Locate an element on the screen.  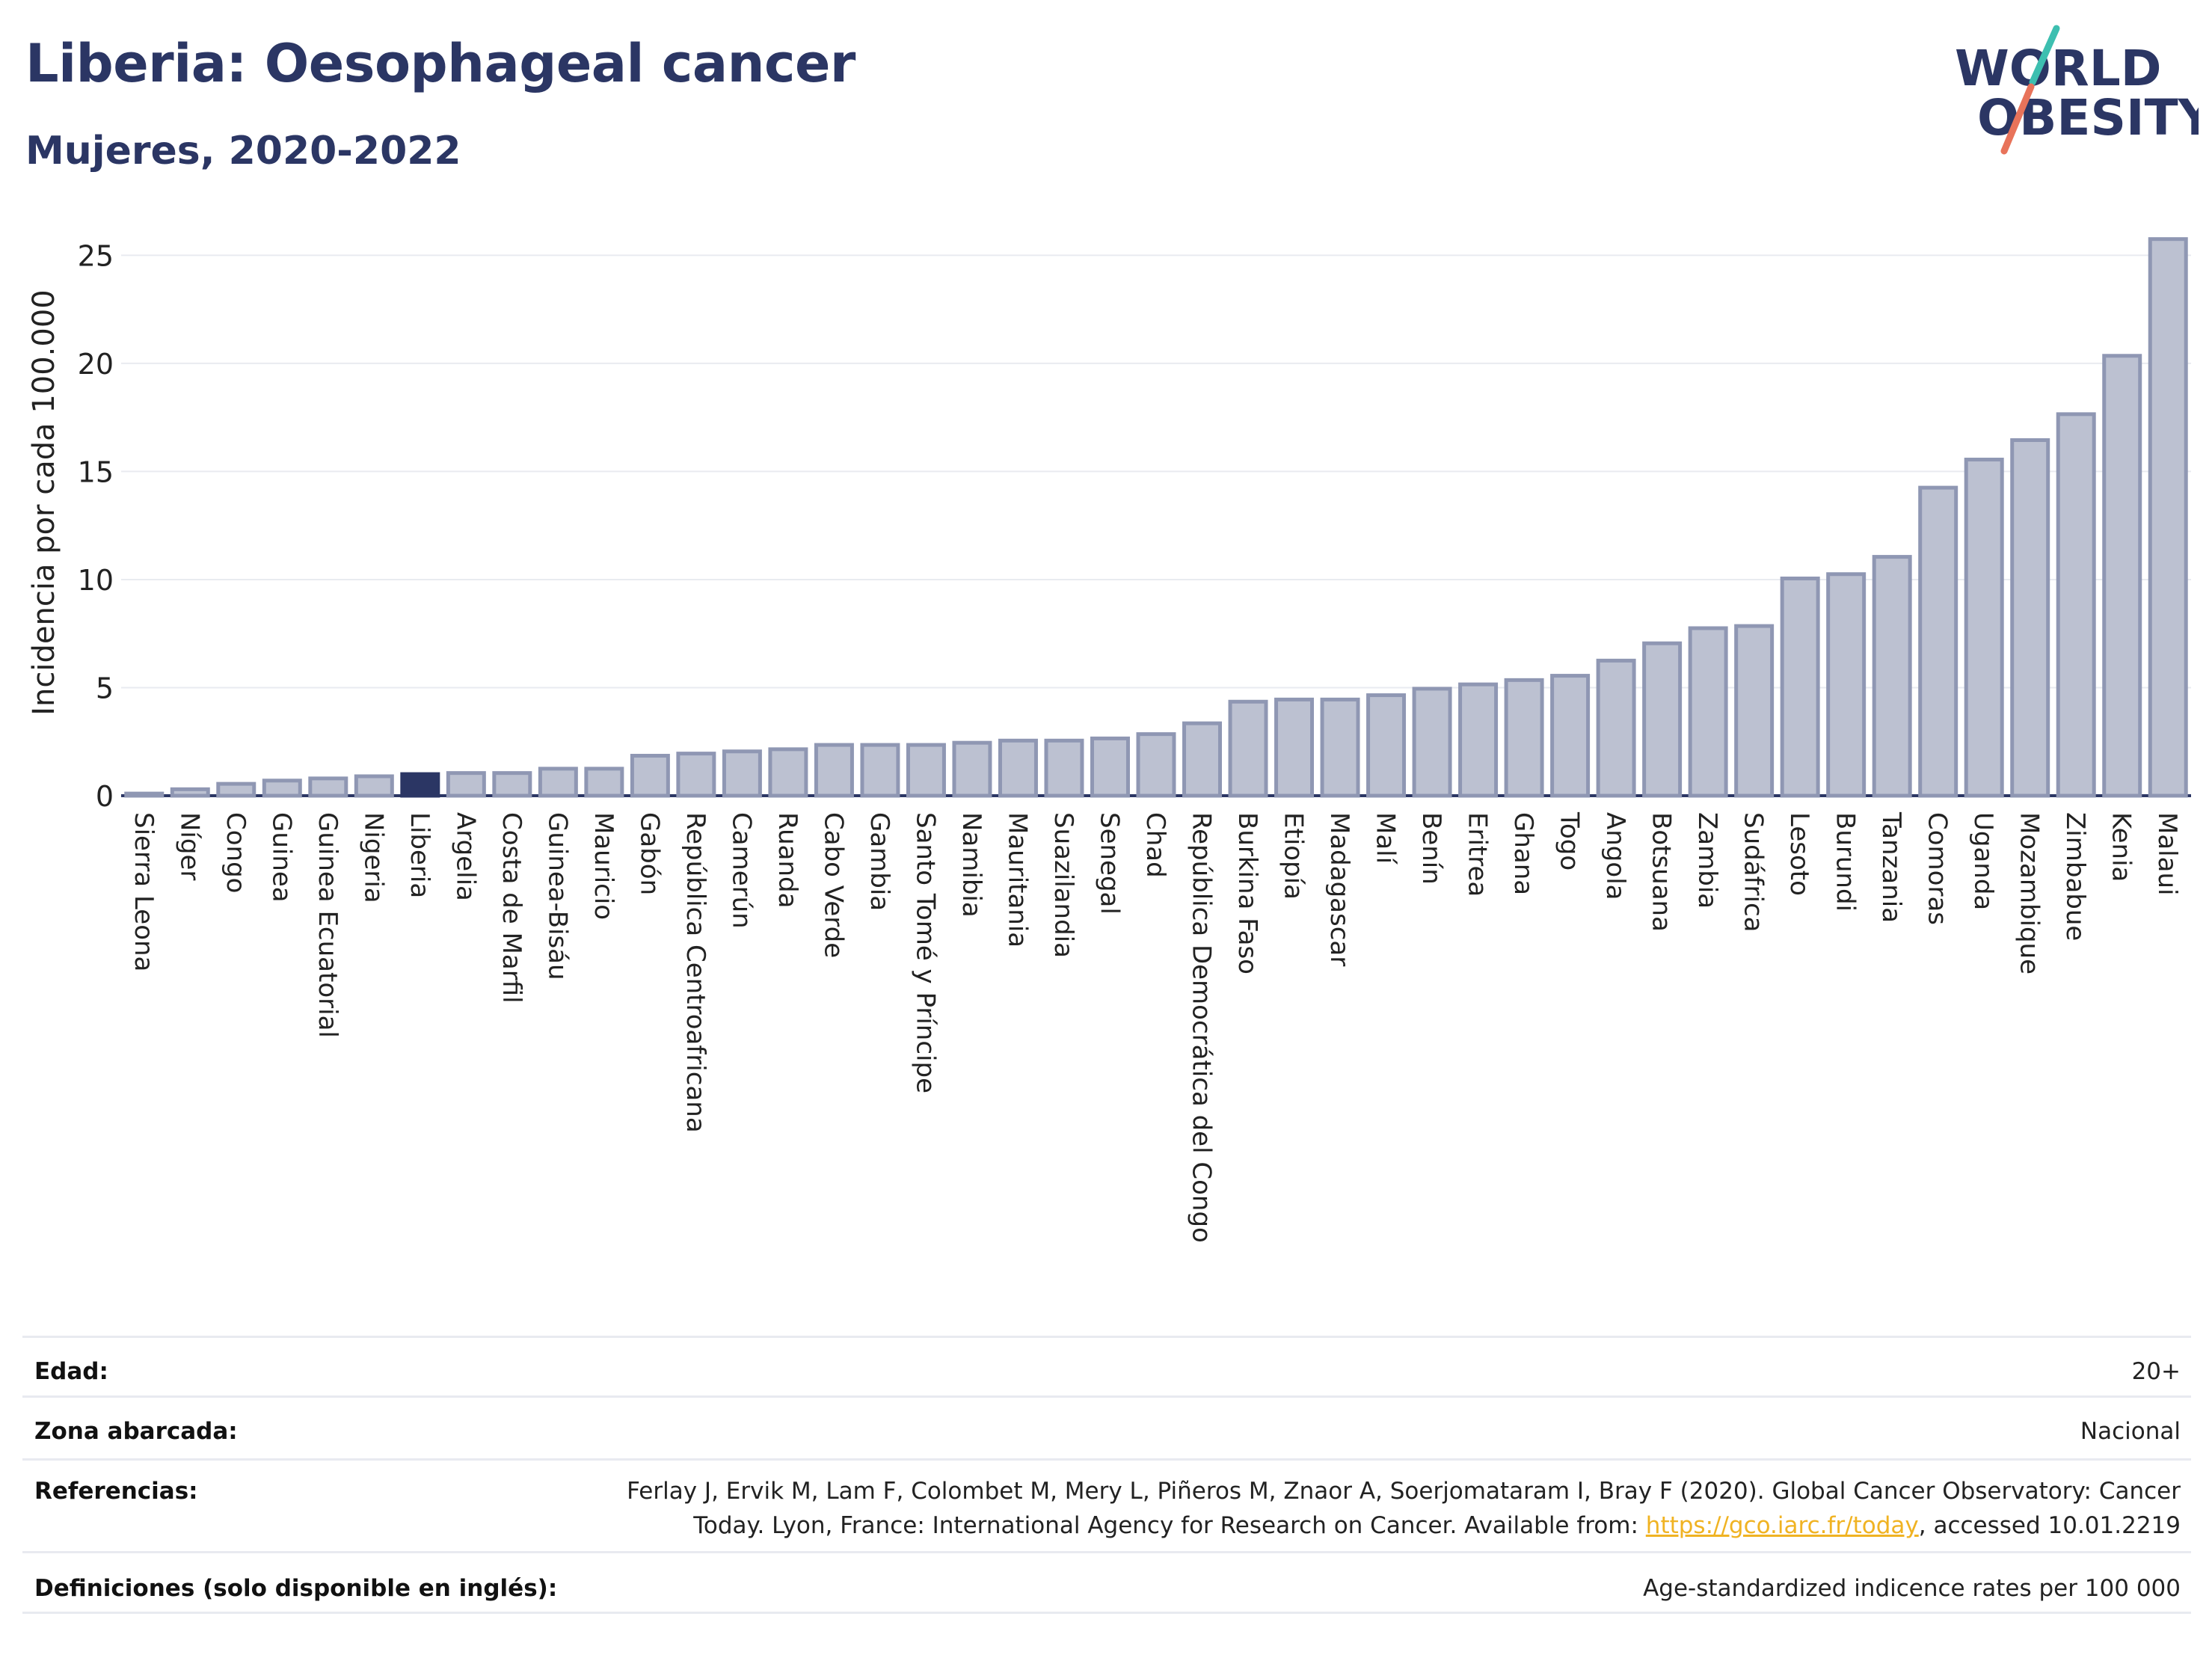
x-tick-label: Angola is located at coordinates (1615, 856).